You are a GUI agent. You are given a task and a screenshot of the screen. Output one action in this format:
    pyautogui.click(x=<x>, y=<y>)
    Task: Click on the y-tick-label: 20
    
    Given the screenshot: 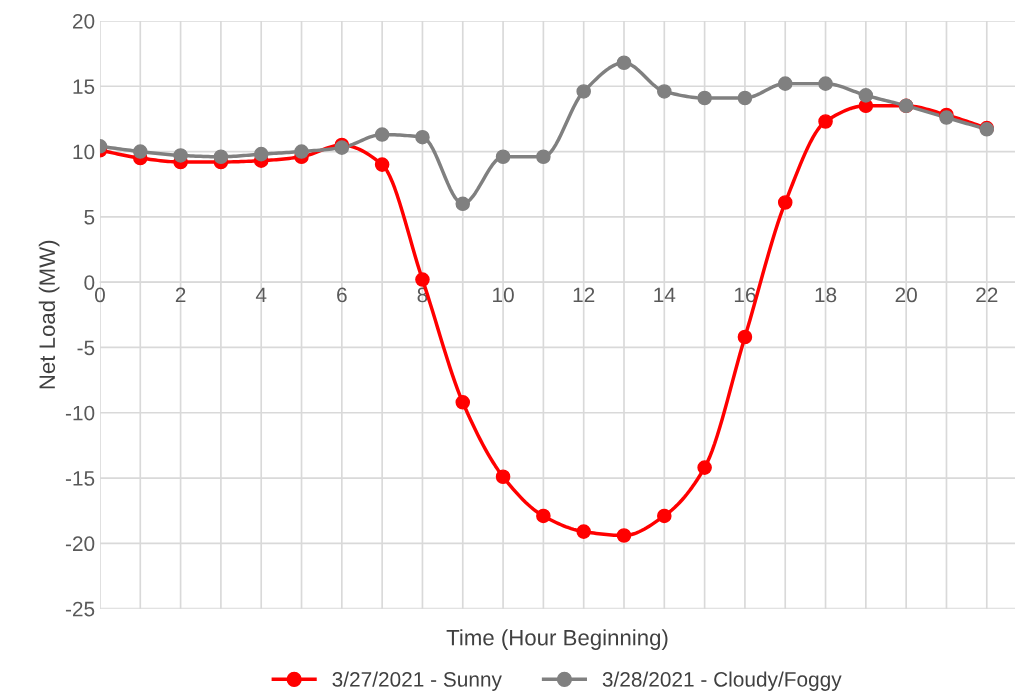 What is the action you would take?
    pyautogui.click(x=83, y=21)
    